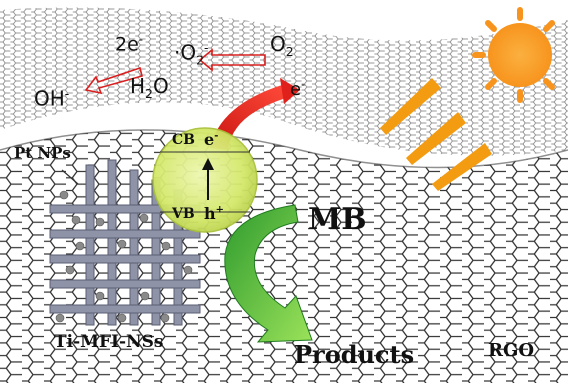  Describe the element at coordinates (208, 179) in the screenshot. I see `excitation-arrow` at that location.